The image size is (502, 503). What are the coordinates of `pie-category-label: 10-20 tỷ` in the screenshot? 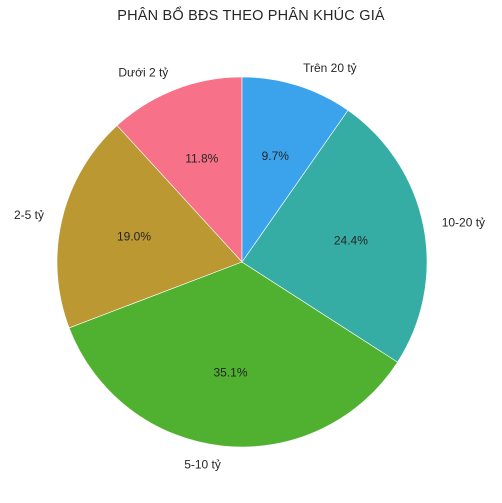 It's located at (463, 223).